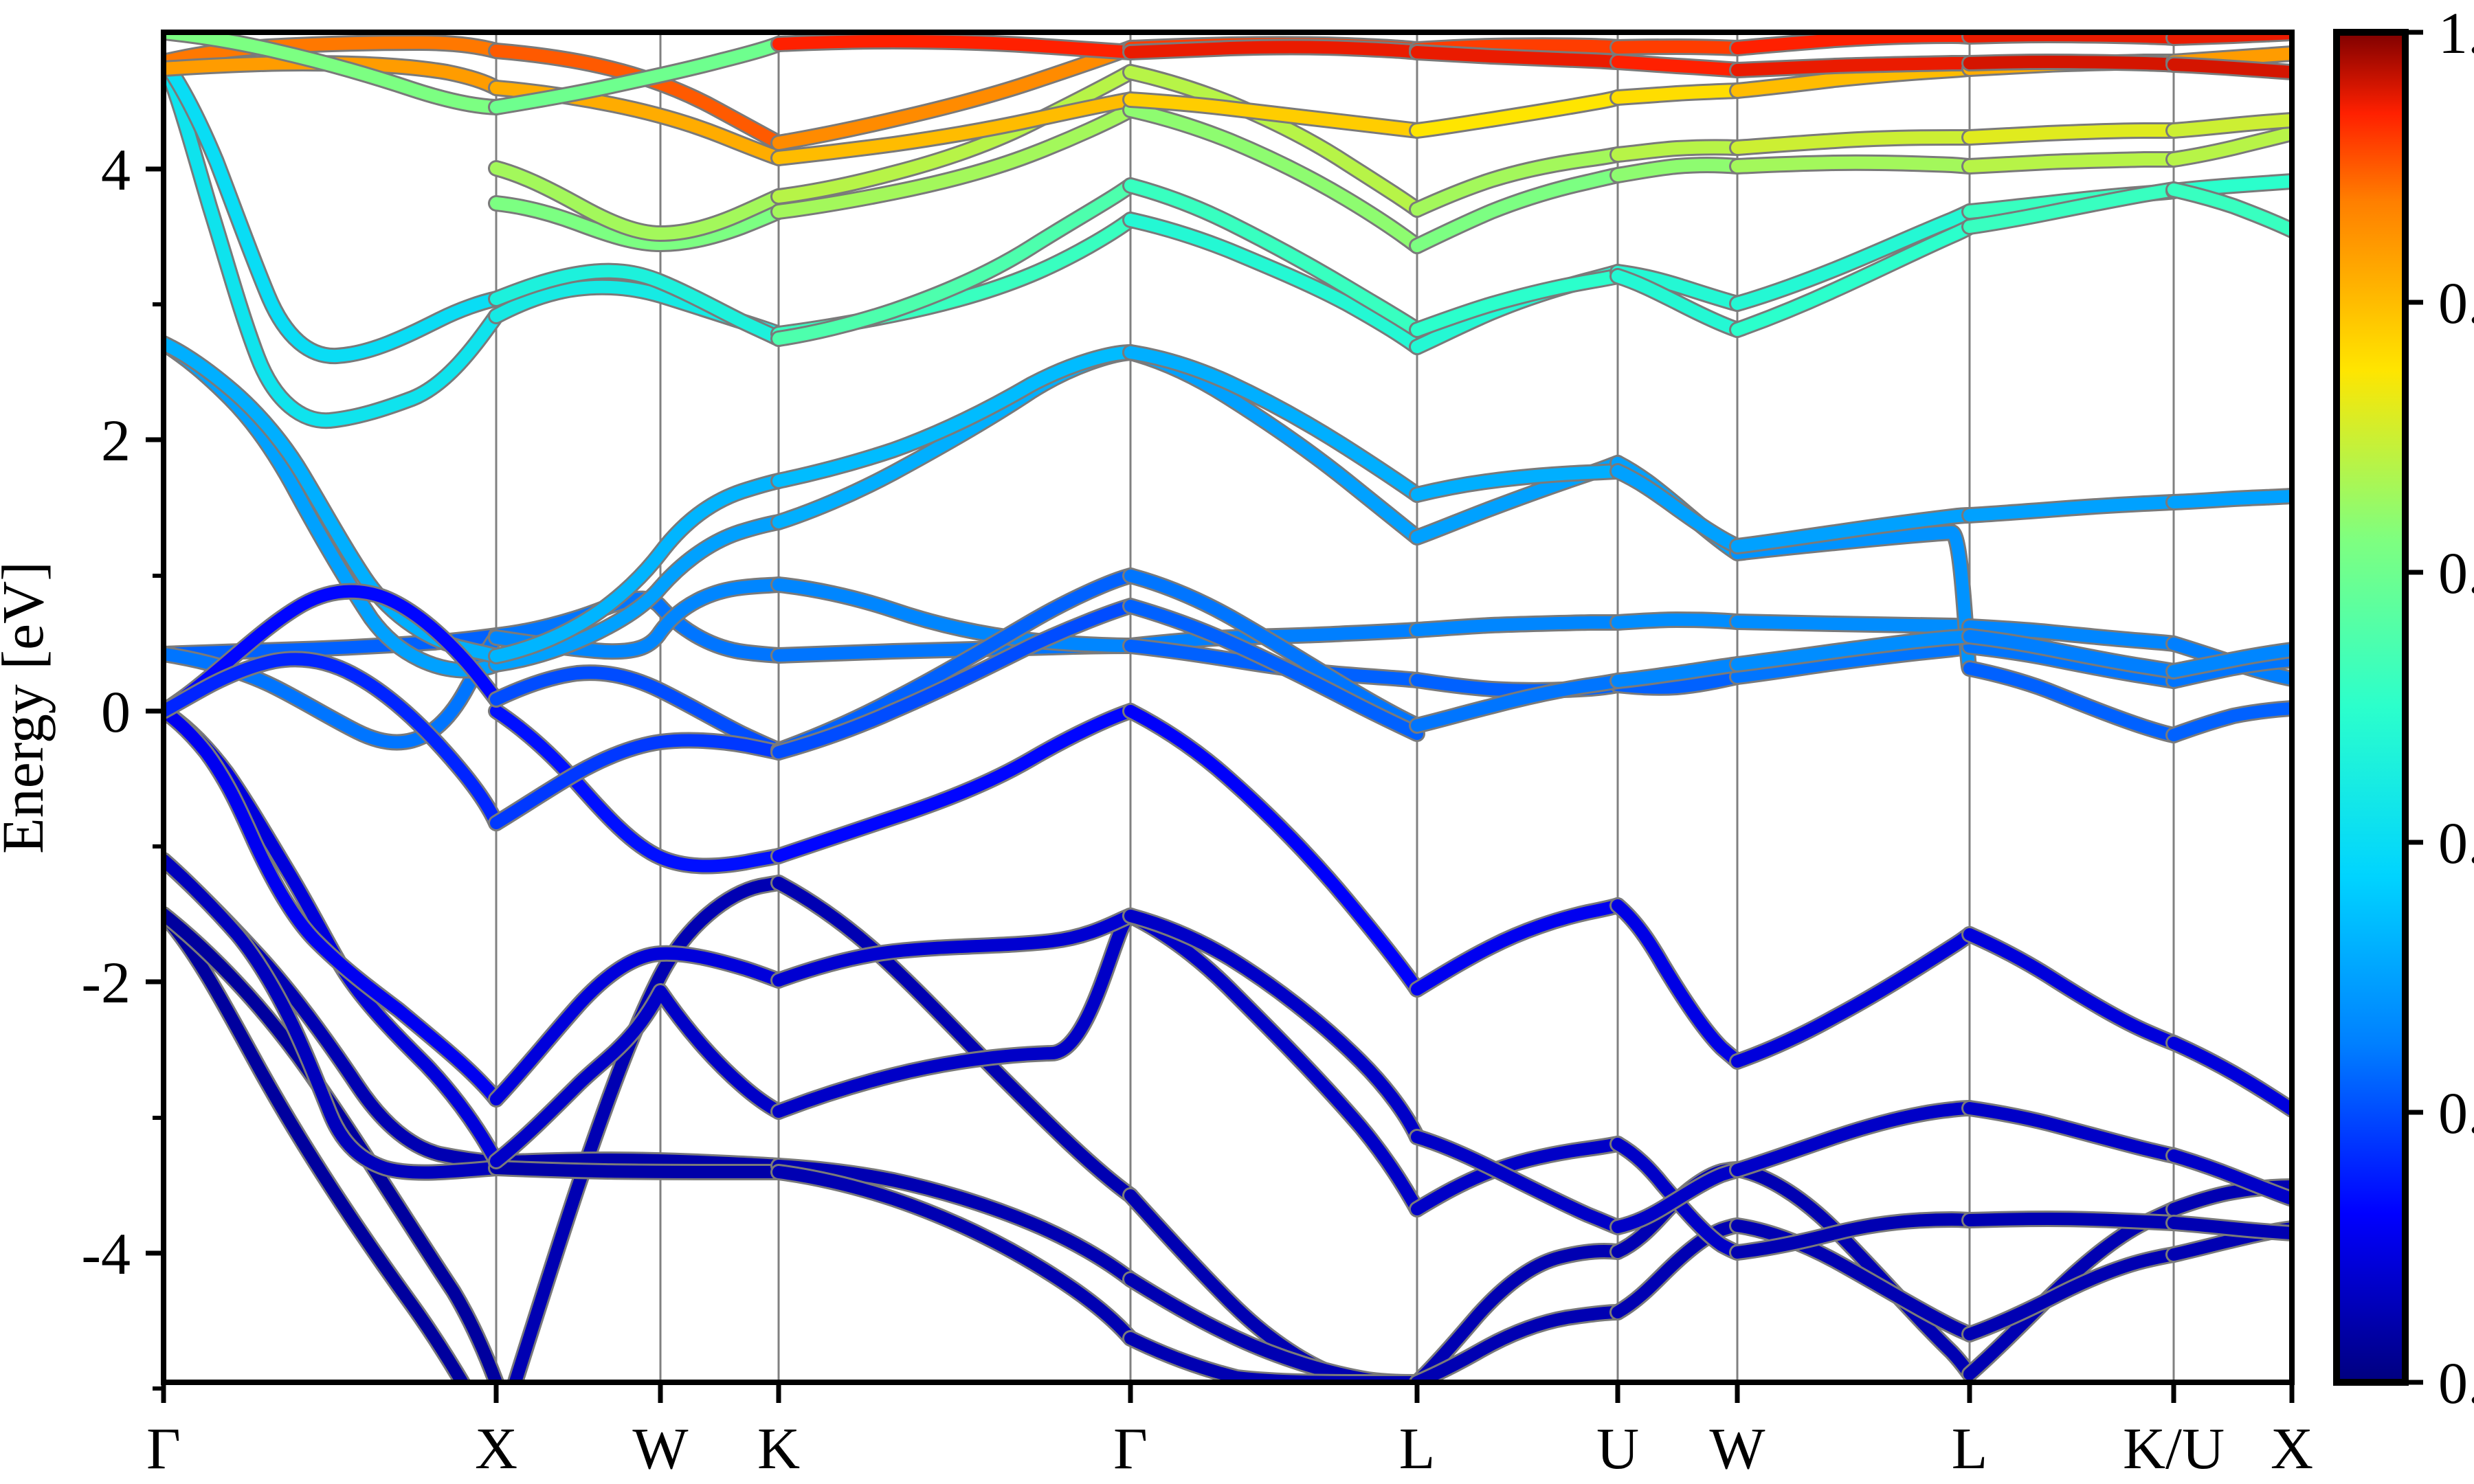  I want to click on kpoint-label-K: K, so click(778, 1448).